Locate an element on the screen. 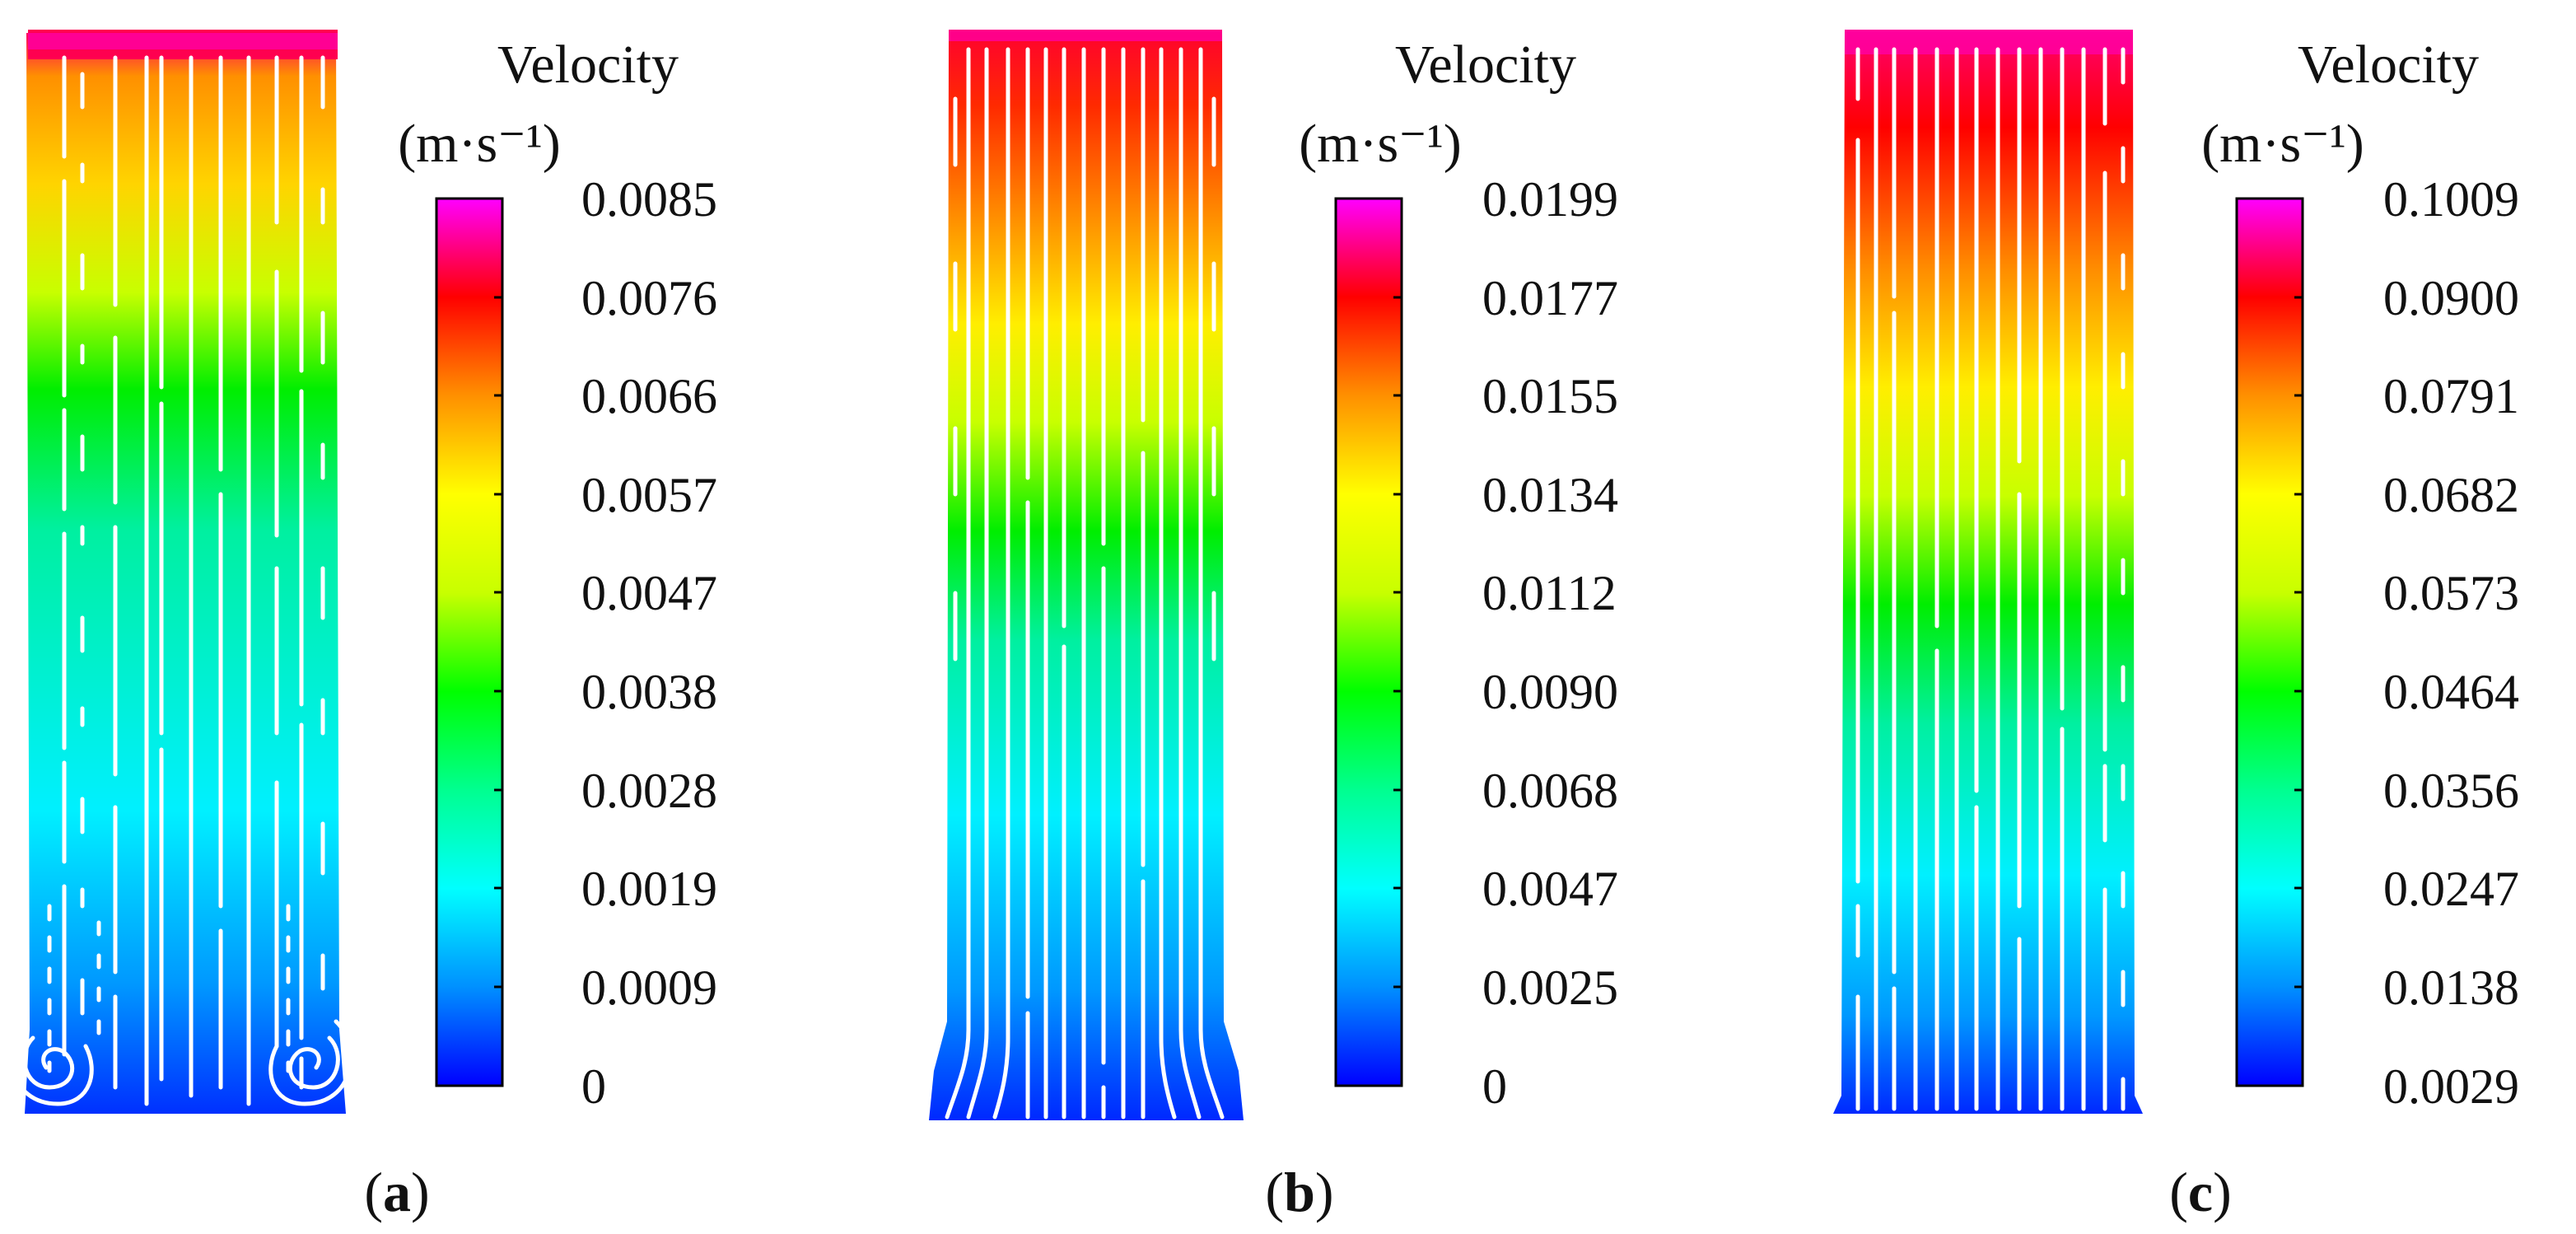 The image size is (2576, 1234). tick-label: 0.0900 is located at coordinates (2451, 298).